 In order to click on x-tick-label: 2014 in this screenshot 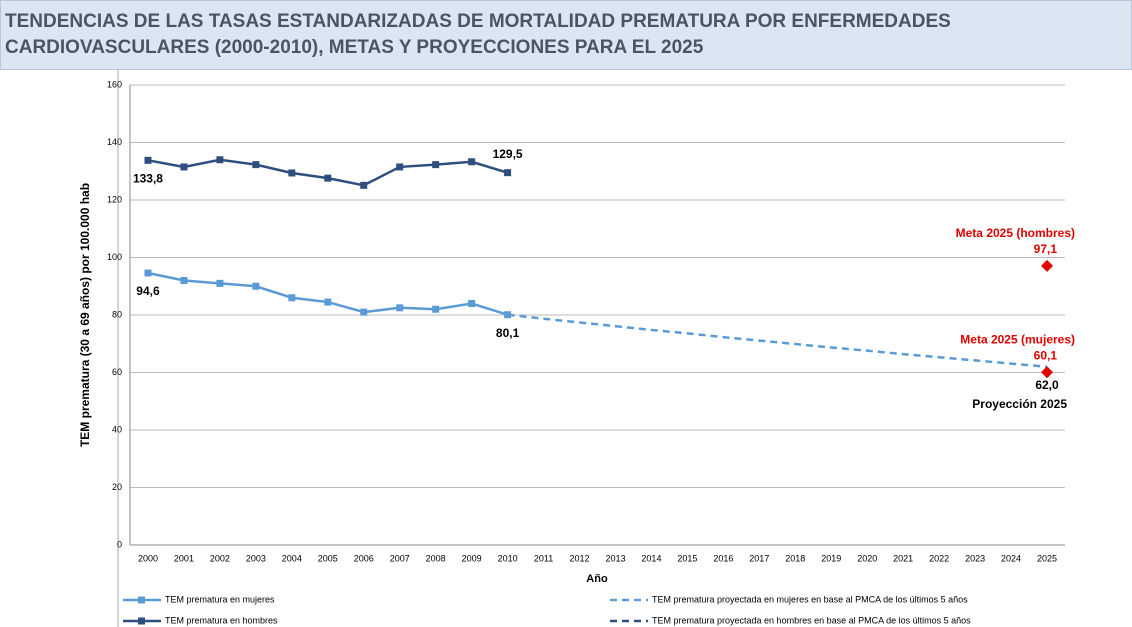, I will do `click(651, 558)`.